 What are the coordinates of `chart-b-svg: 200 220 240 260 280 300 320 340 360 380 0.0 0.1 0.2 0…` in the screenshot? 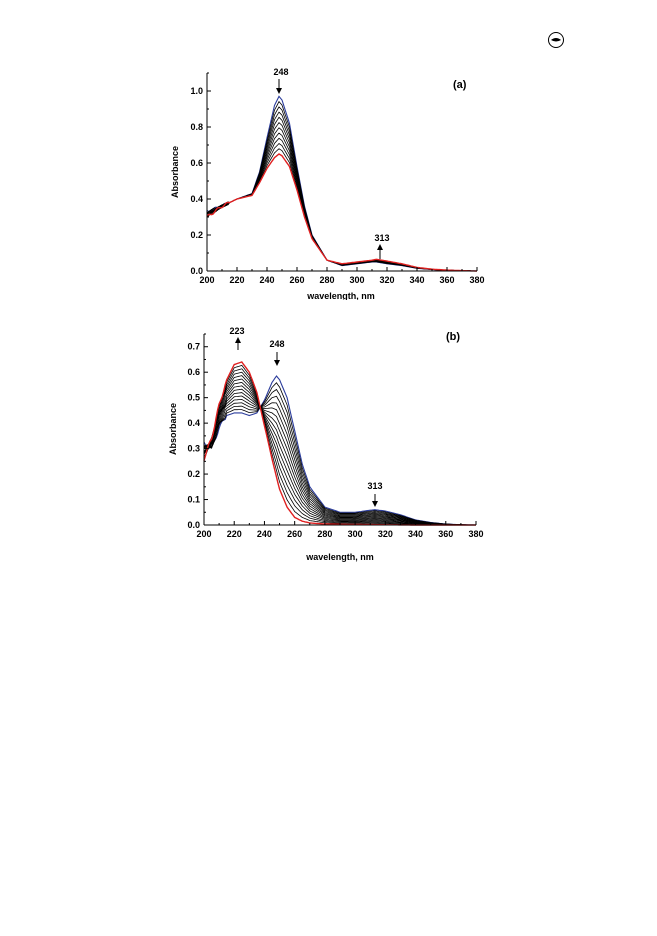 It's located at (326, 444).